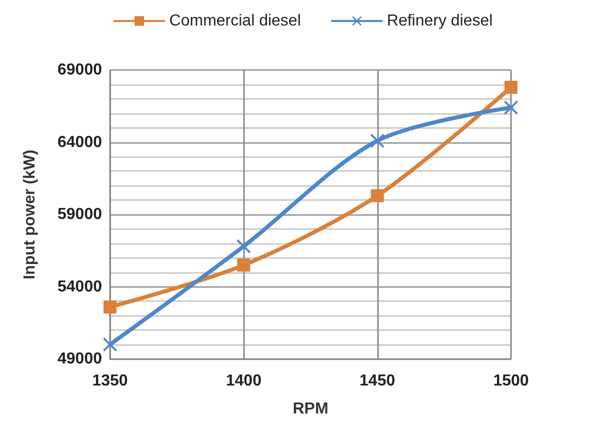  What do you see at coordinates (235, 21) in the screenshot?
I see `legend-label: Commercial diesel` at bounding box center [235, 21].